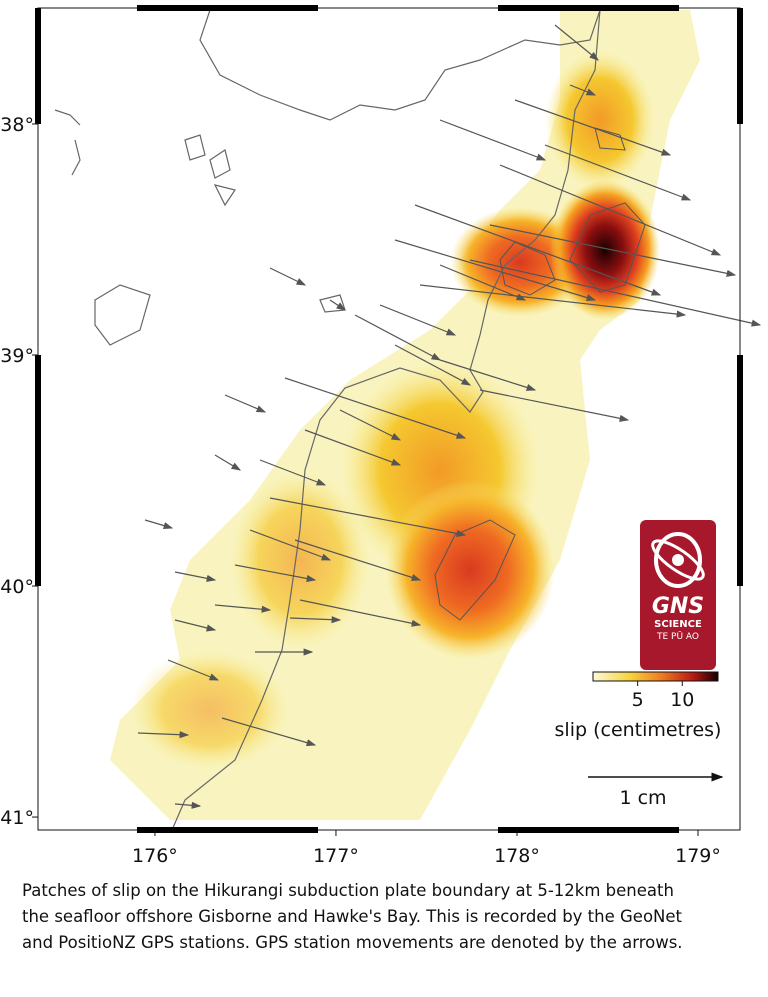 This screenshot has width=768, height=997. What do you see at coordinates (17, 125) in the screenshot?
I see `y-tick-label: -38°` at bounding box center [17, 125].